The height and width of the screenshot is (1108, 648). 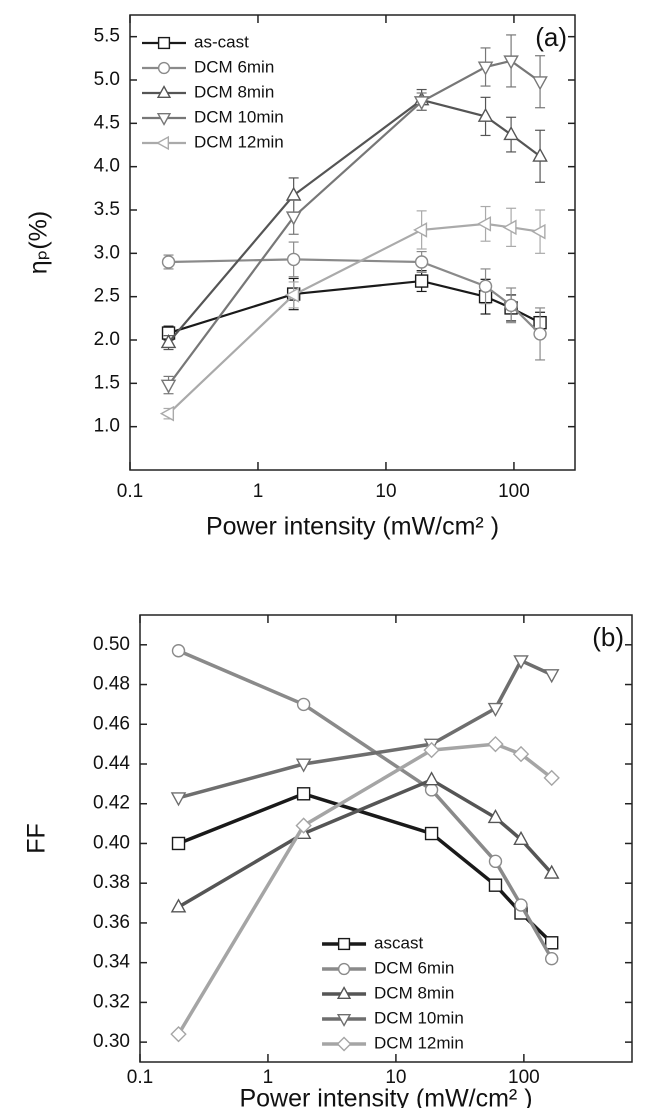 I want to click on panel-label: (b), so click(x=608, y=637).